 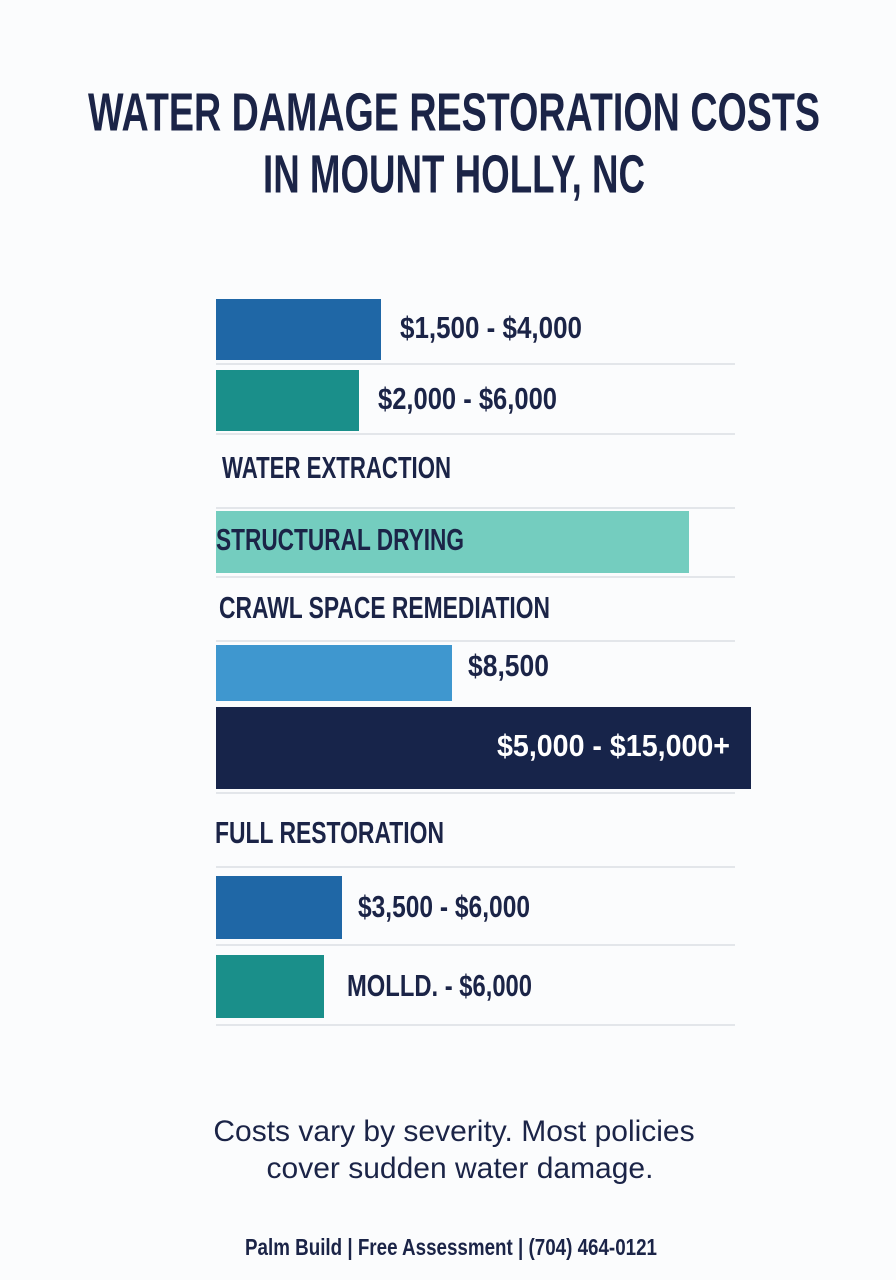 I want to click on note-line: Costs vary by severity. Most policies, so click(x=453, y=1131).